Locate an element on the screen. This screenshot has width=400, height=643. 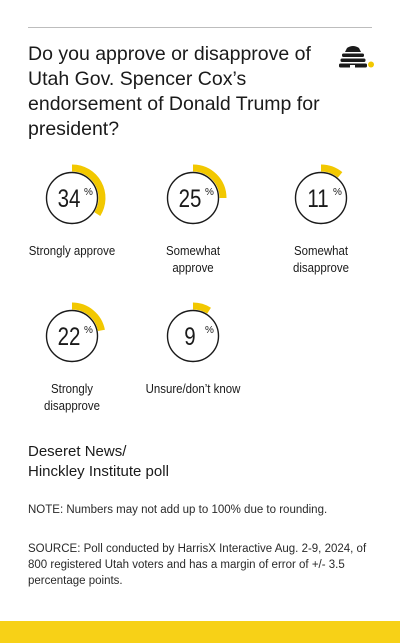
stat-gauge: 22% is located at coordinates (75, 332).